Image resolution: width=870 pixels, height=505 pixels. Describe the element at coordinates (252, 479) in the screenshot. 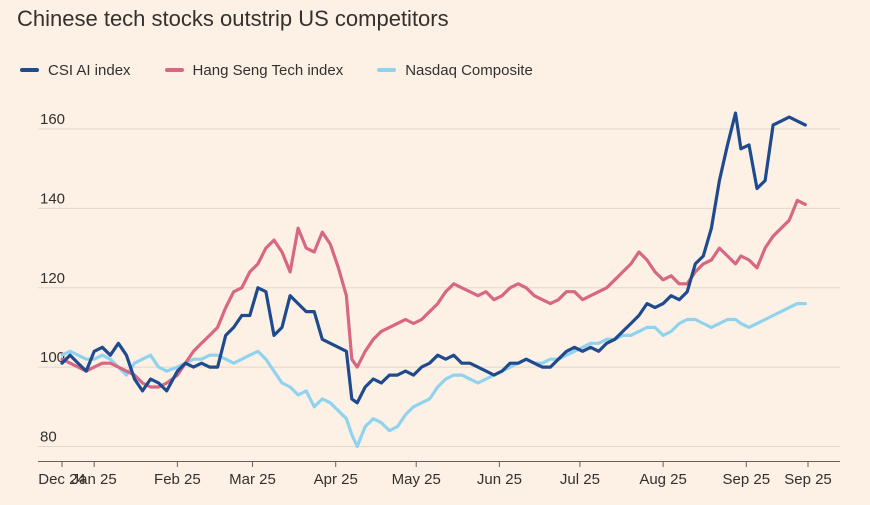

I see `x-tick-label-3: Mar 25` at that location.